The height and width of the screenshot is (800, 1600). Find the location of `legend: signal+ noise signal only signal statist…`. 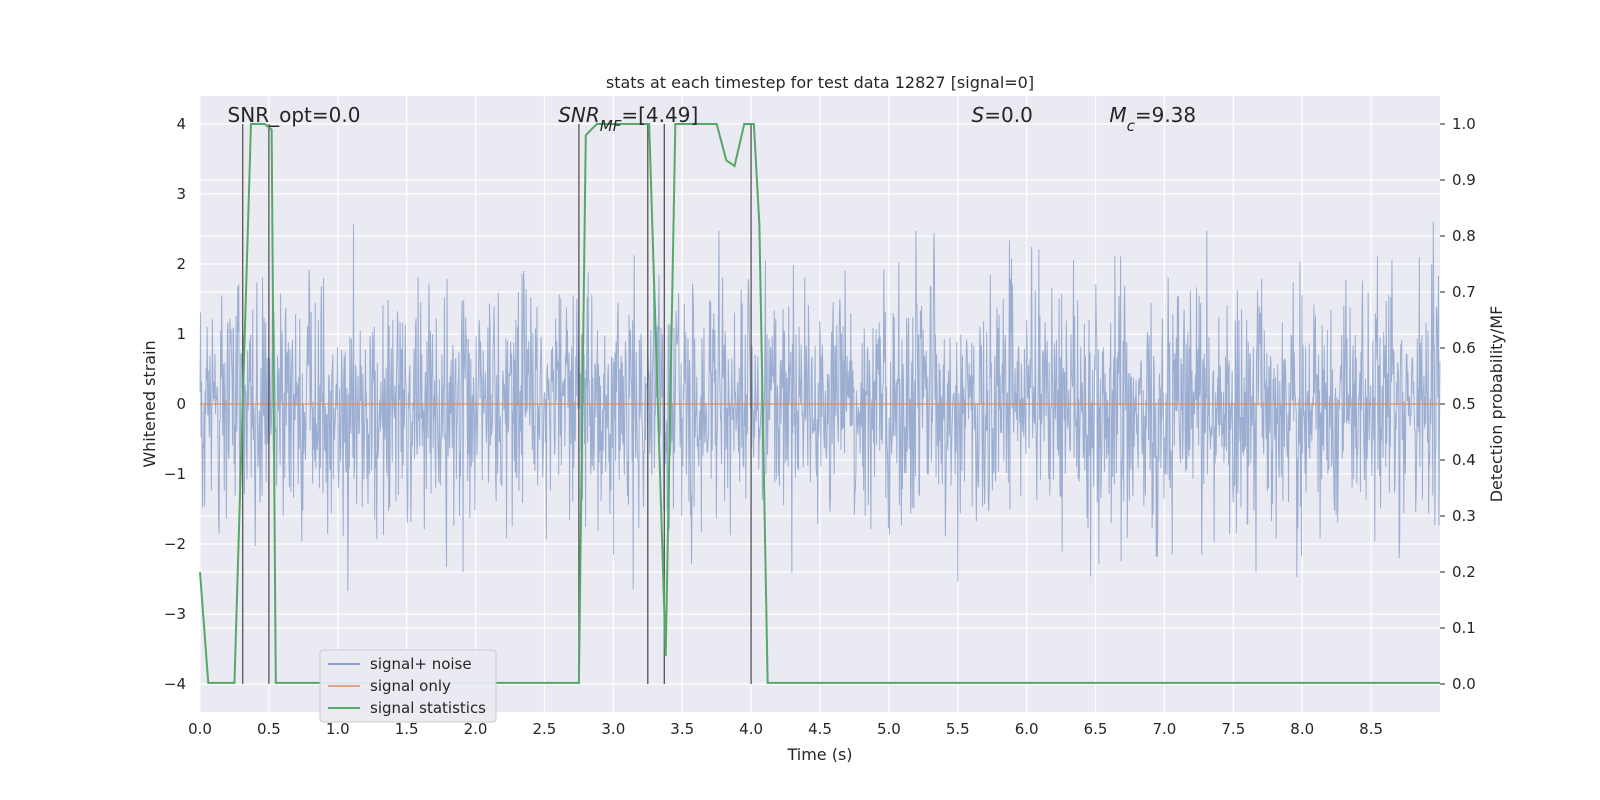

legend: signal+ noise signal only signal statist… is located at coordinates (408, 686).